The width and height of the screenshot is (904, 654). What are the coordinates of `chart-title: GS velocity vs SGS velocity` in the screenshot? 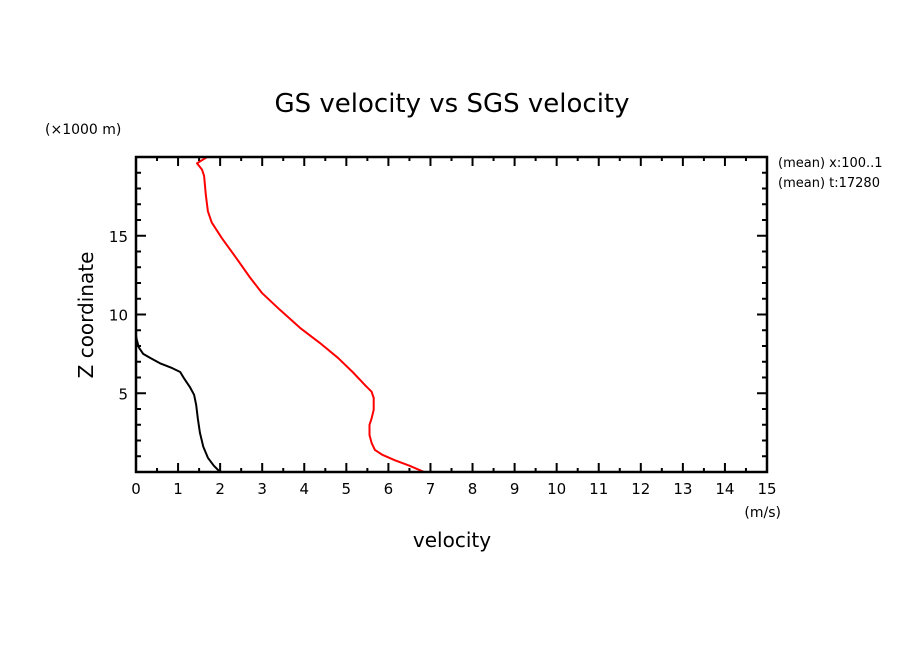 It's located at (451, 104).